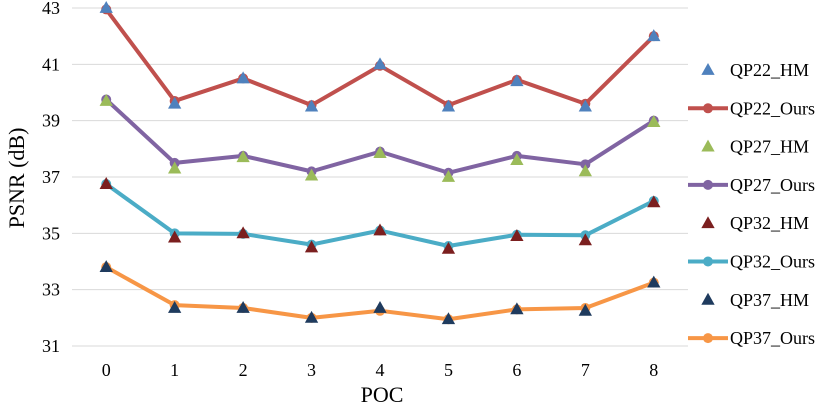  What do you see at coordinates (708, 261) in the screenshot?
I see `legend-marker-QP32_Ours` at bounding box center [708, 261].